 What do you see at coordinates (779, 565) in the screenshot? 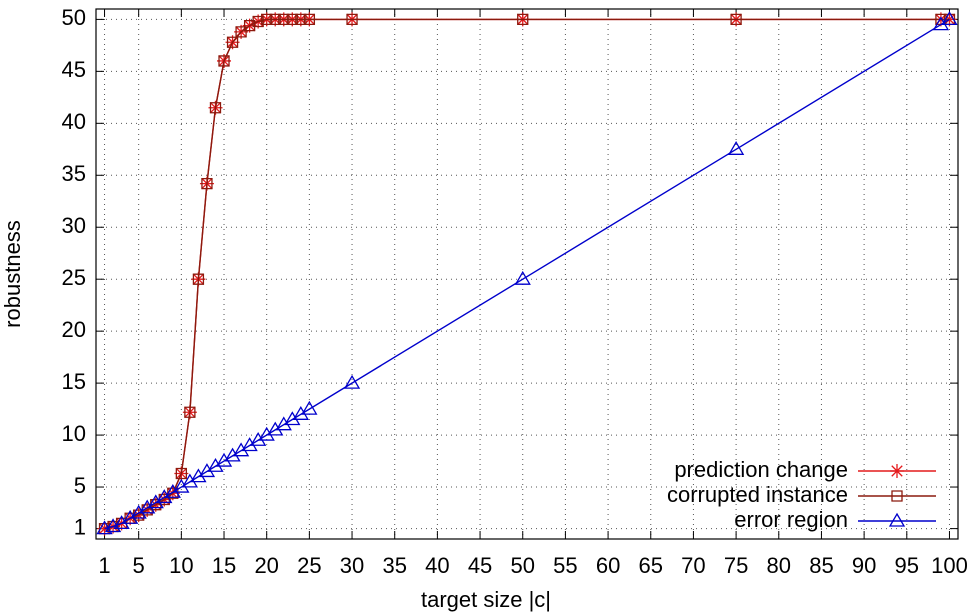
I see `x-tick-label: 80` at bounding box center [779, 565].